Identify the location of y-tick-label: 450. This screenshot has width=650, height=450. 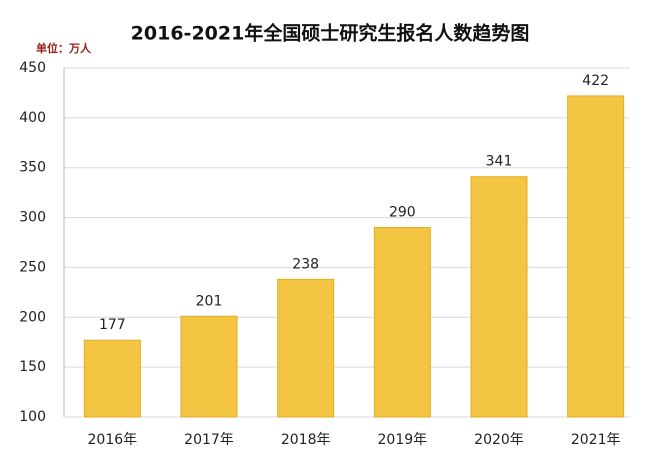
(32, 68).